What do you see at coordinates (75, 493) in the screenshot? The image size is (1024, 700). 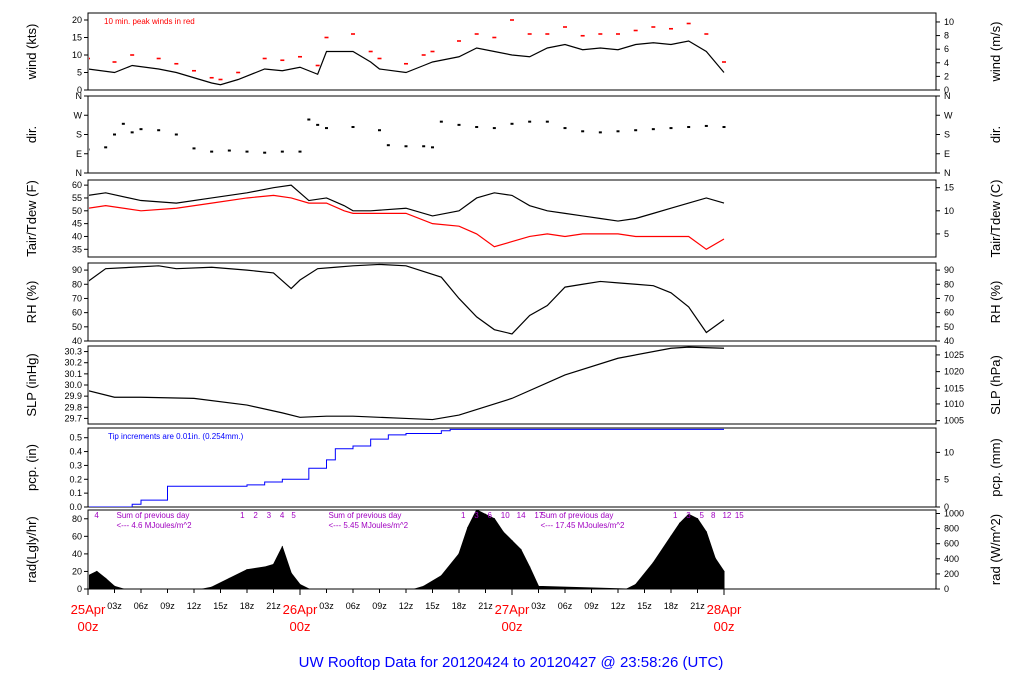 I see `left-tick-label: 0.1` at bounding box center [75, 493].